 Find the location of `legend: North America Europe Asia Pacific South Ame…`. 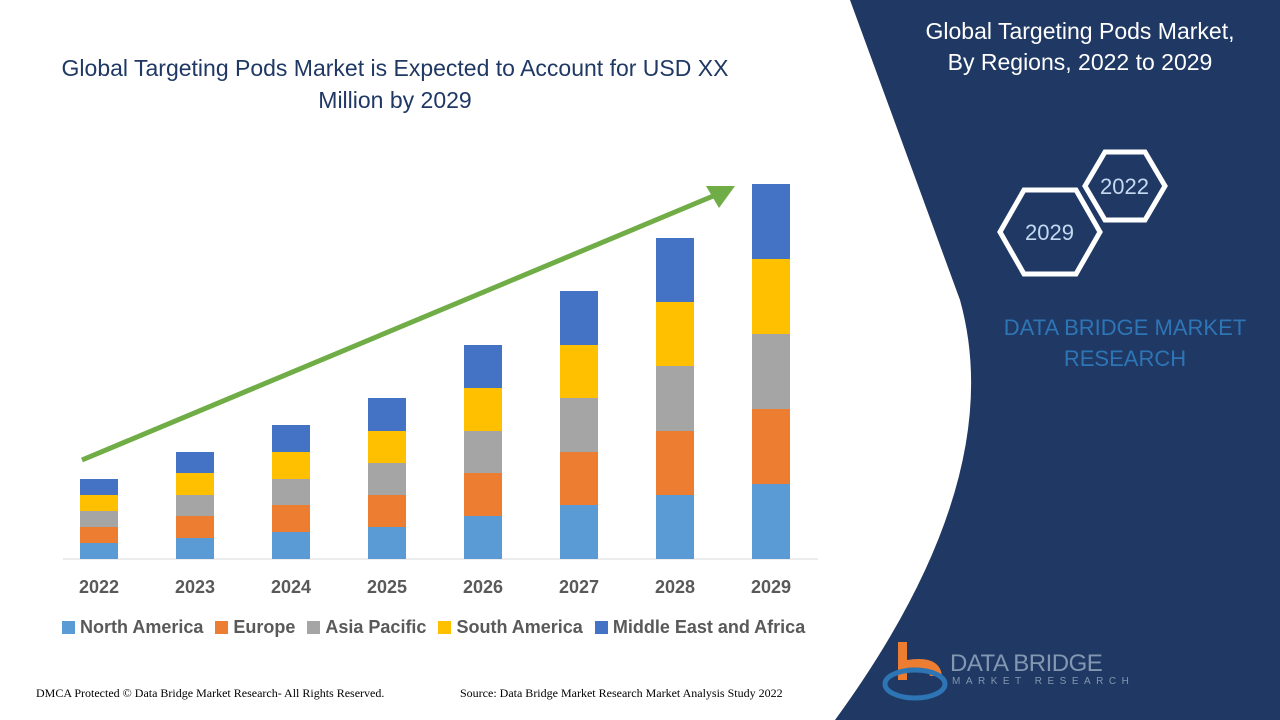

legend: North America Europe Asia Pacific South Ame… is located at coordinates (433, 627).